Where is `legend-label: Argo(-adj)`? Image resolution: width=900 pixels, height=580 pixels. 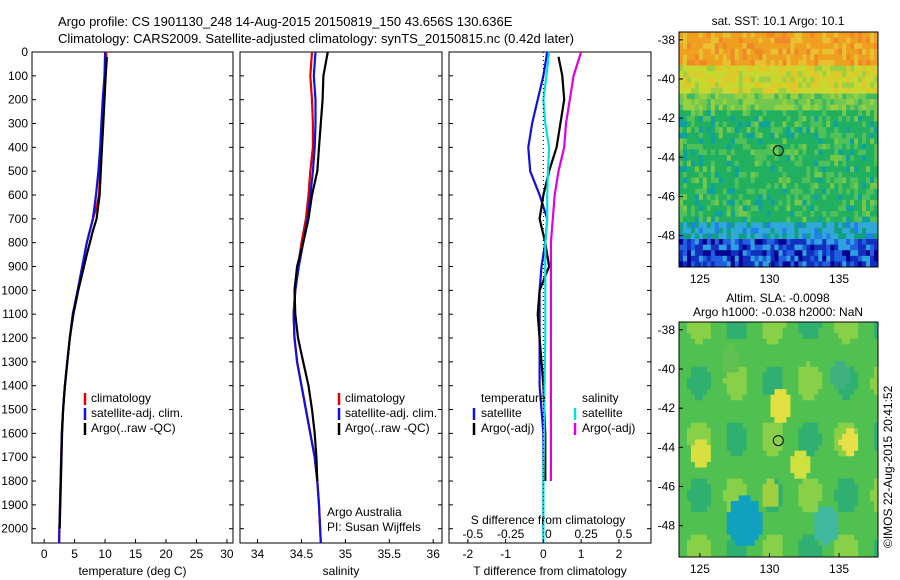 legend-label: Argo(-adj) is located at coordinates (507, 428).